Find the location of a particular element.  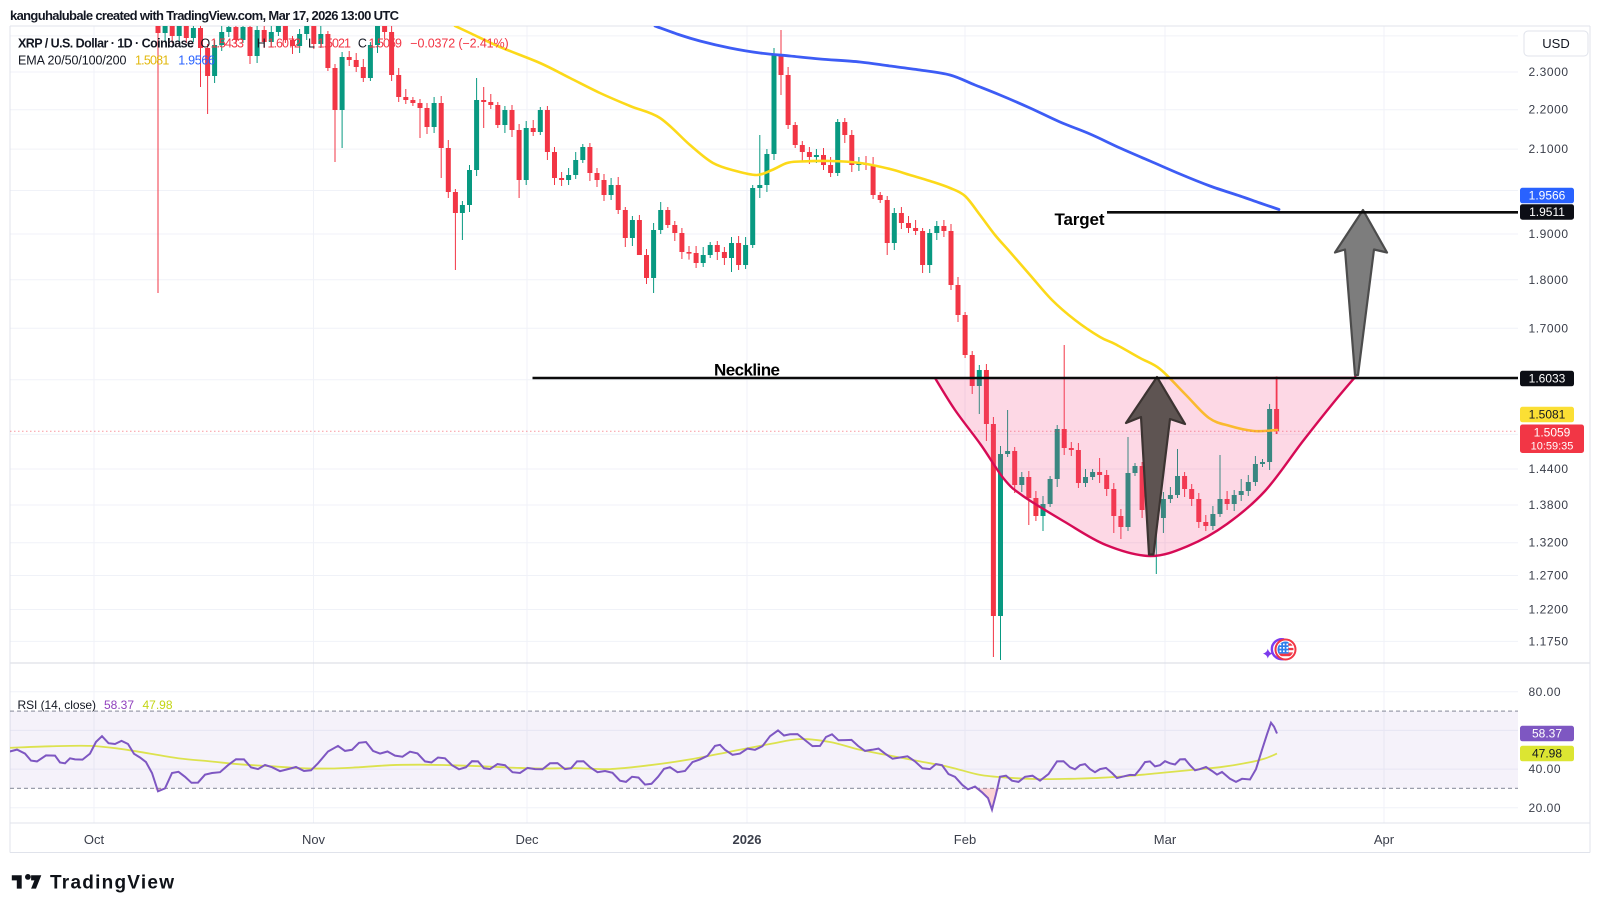

svg-text: Neckline is located at coordinates (747, 370).